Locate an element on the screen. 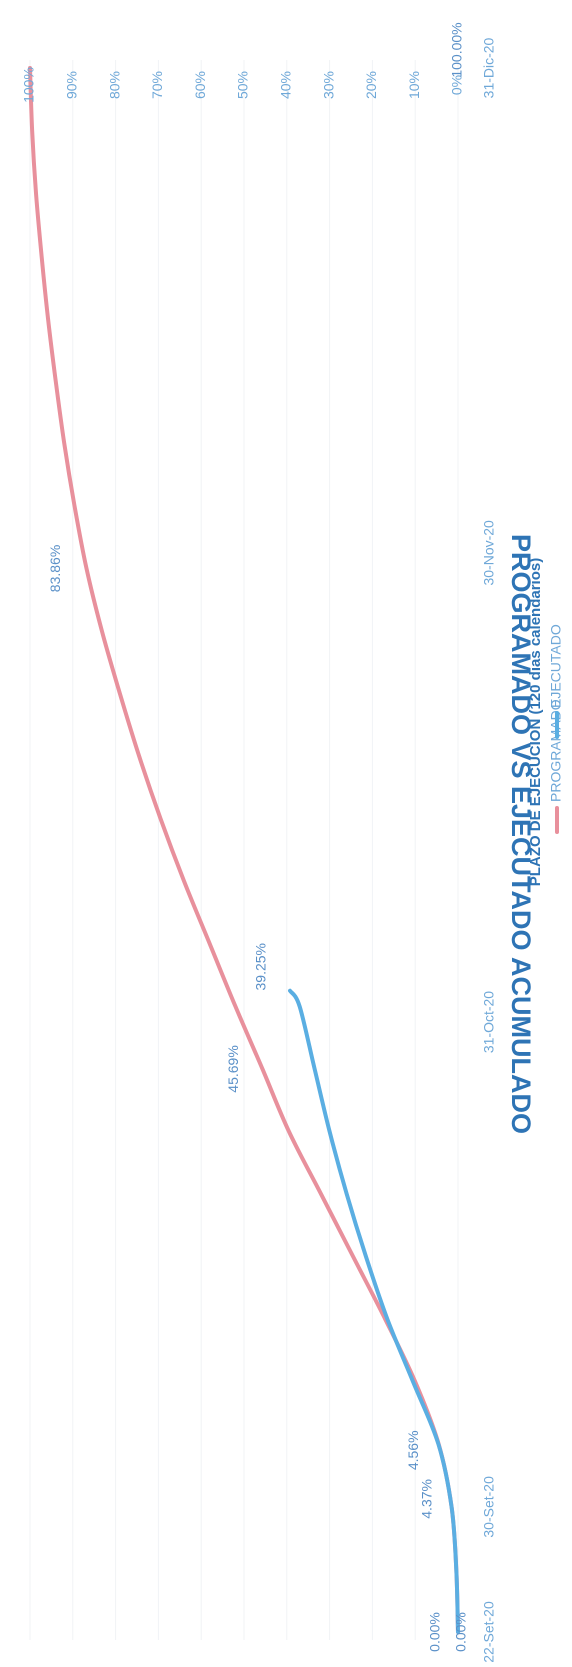 This screenshot has width=572, height=1667. x-tick-label: 31-Oct-20 is located at coordinates (489, 1022).